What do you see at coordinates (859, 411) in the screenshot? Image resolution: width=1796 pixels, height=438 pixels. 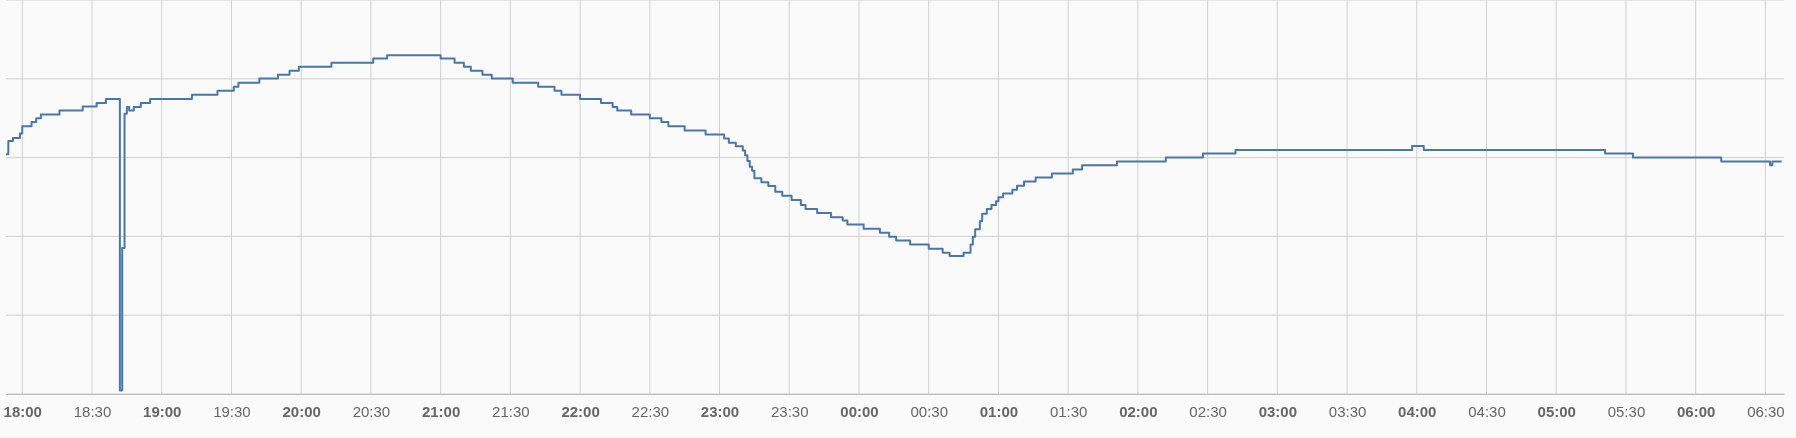 I see `x-tick-label: 00:00` at bounding box center [859, 411].